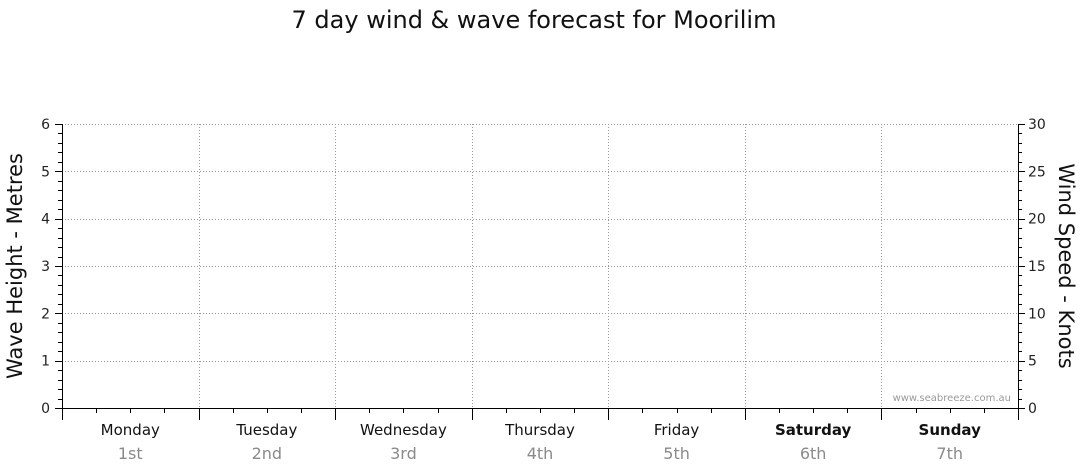  I want to click on chart-title: 7 day wind & wave forecast for Moorilim, so click(534, 20).